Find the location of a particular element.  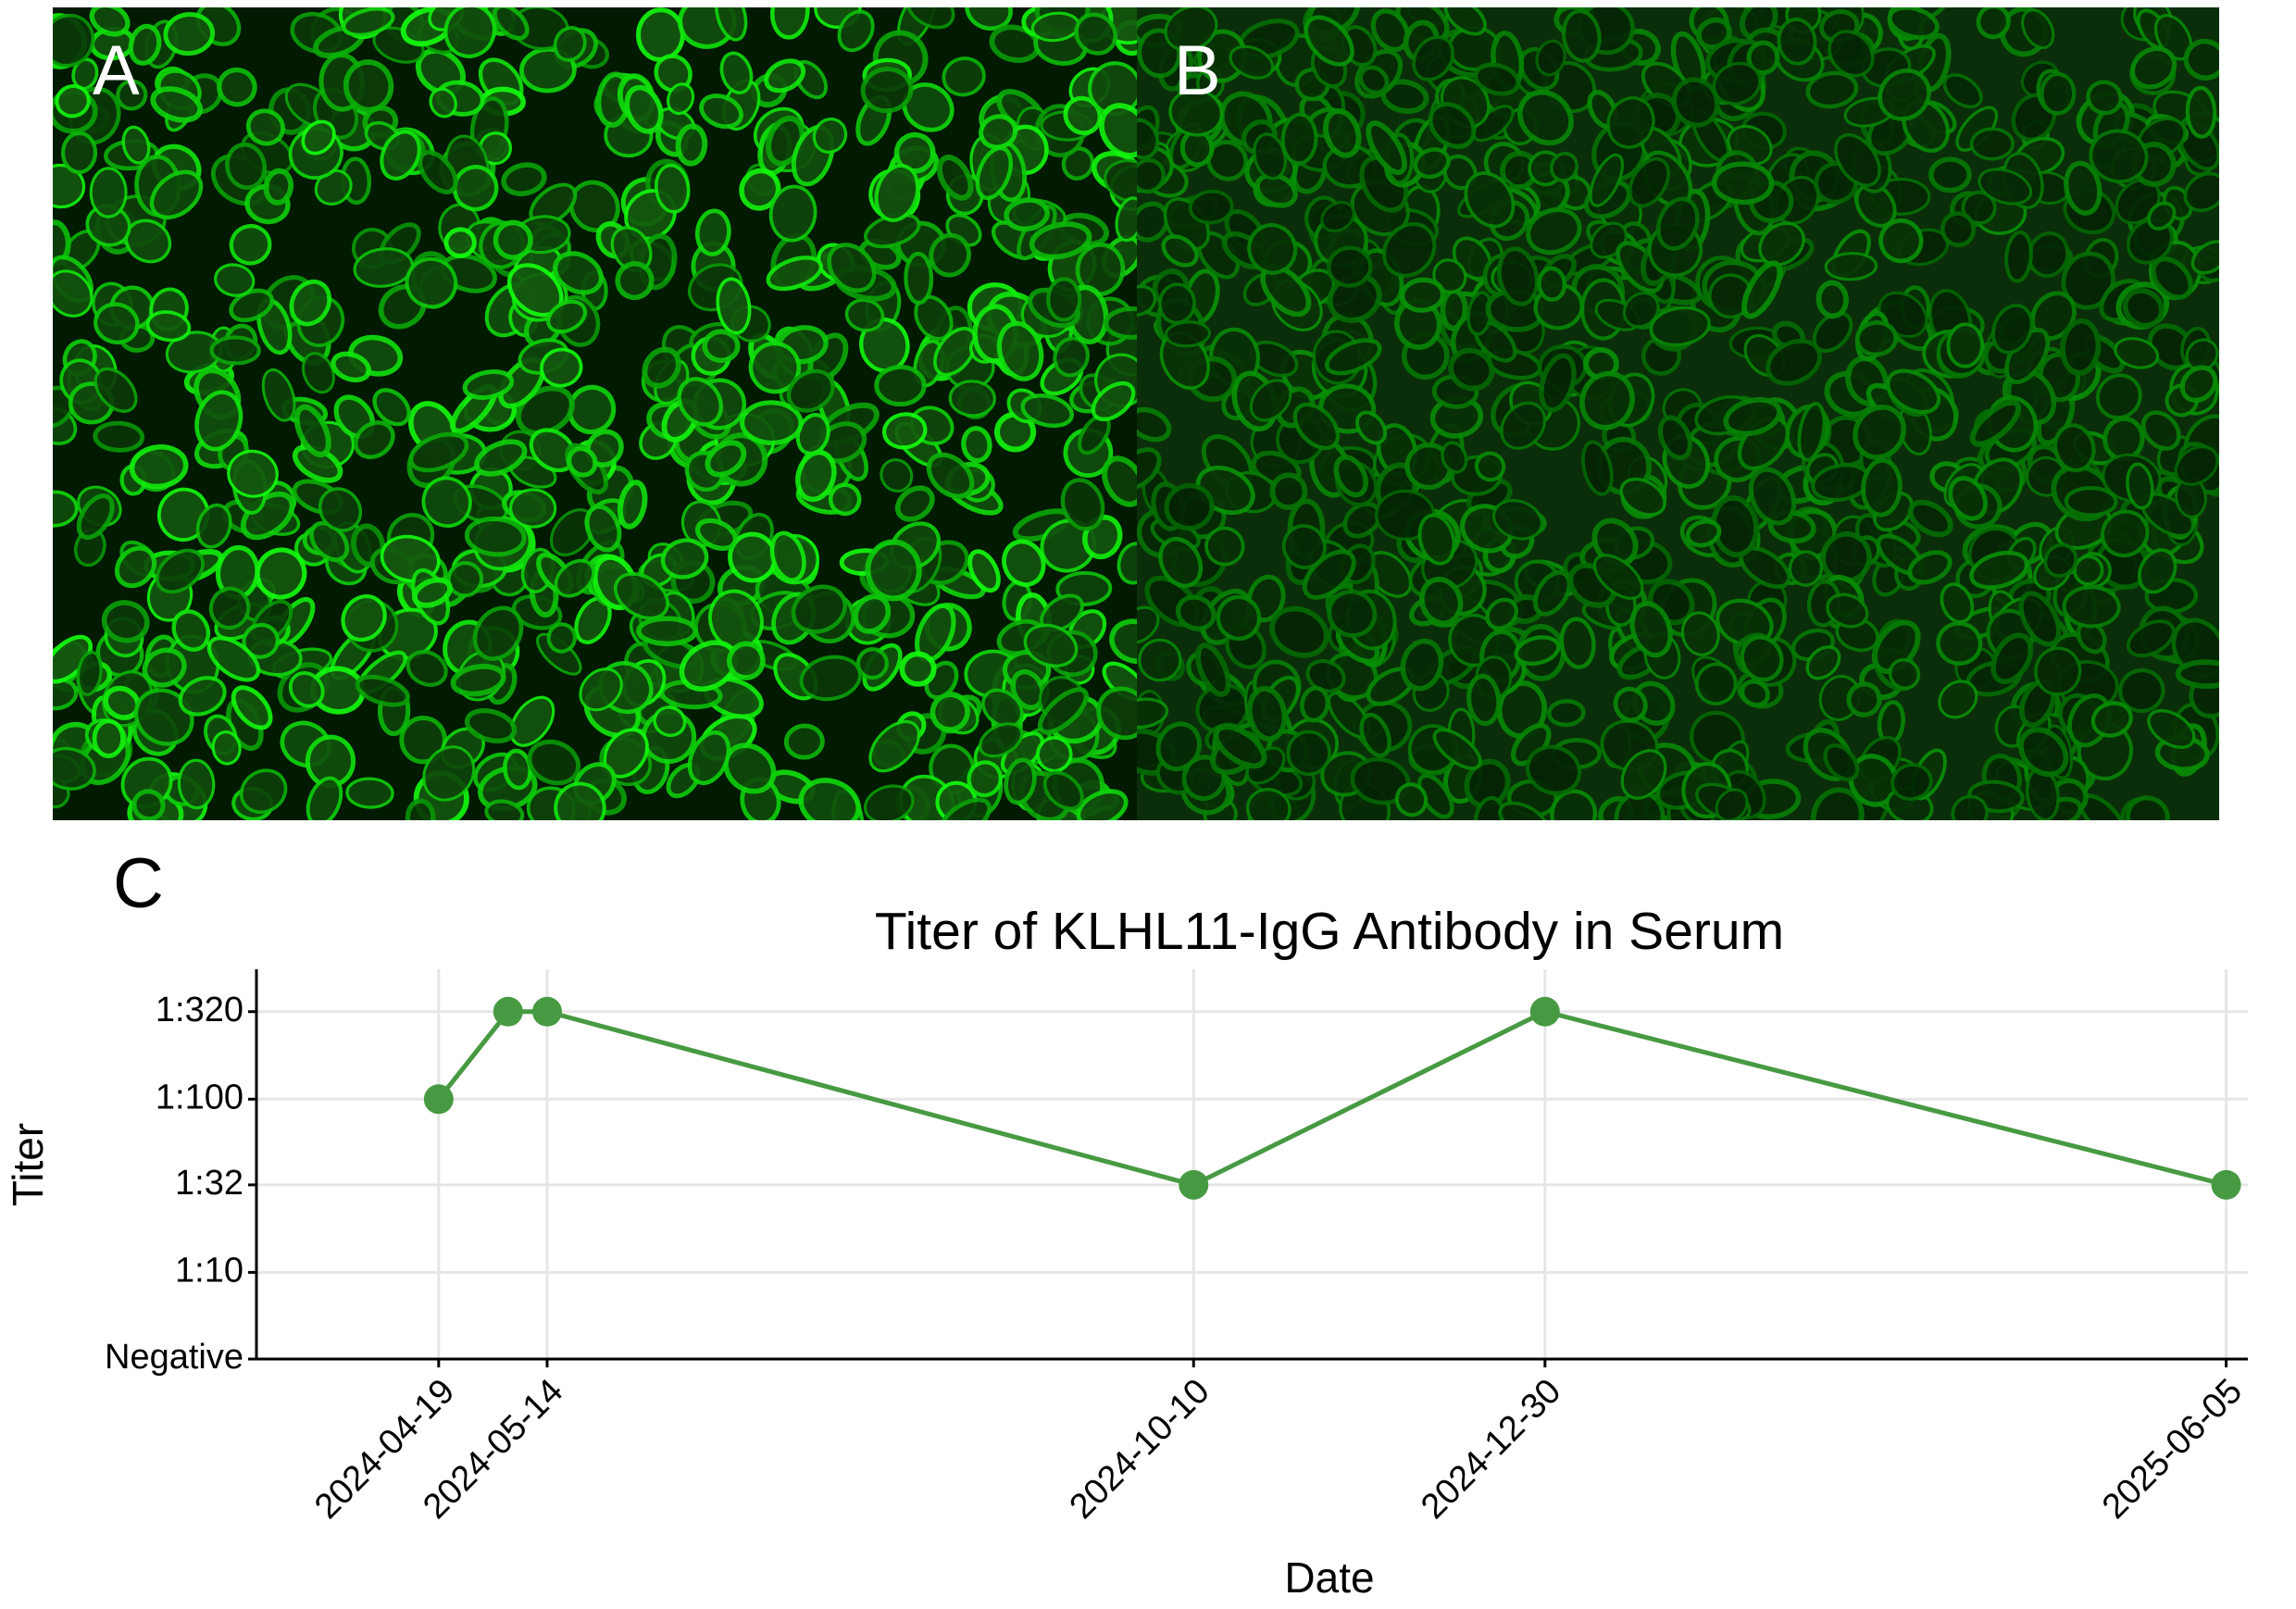

x-tick-label: 2024-10-10 is located at coordinates (1140, 1449).